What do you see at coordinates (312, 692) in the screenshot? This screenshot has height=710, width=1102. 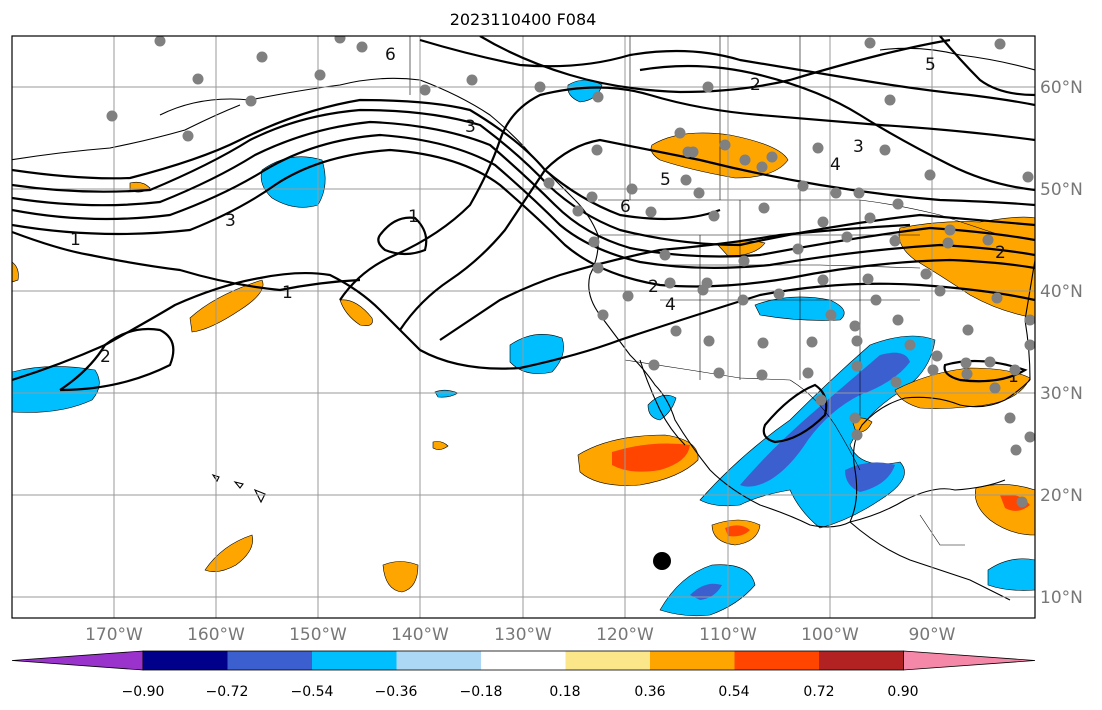 I see `colorbar-tick-label: −0.54` at bounding box center [312, 692].